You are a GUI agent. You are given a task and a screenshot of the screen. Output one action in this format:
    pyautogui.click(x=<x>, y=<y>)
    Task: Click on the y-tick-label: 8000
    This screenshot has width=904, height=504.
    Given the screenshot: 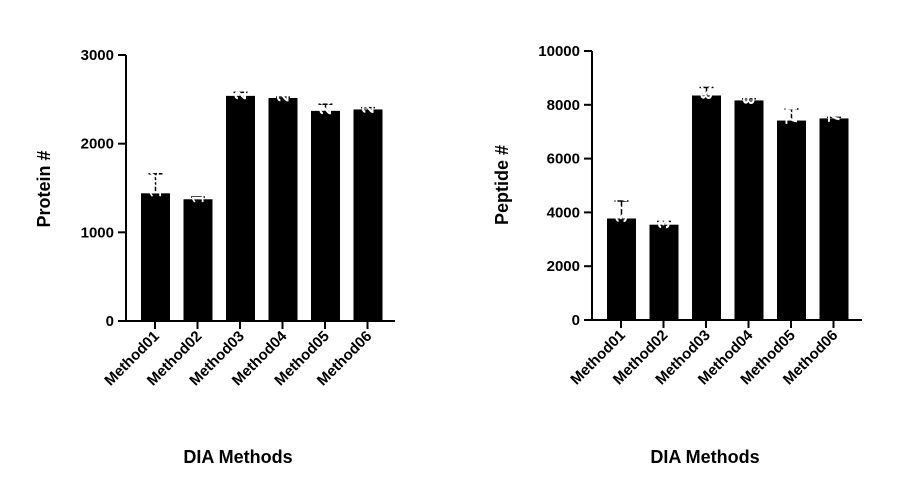 What is the action you would take?
    pyautogui.click(x=563, y=105)
    